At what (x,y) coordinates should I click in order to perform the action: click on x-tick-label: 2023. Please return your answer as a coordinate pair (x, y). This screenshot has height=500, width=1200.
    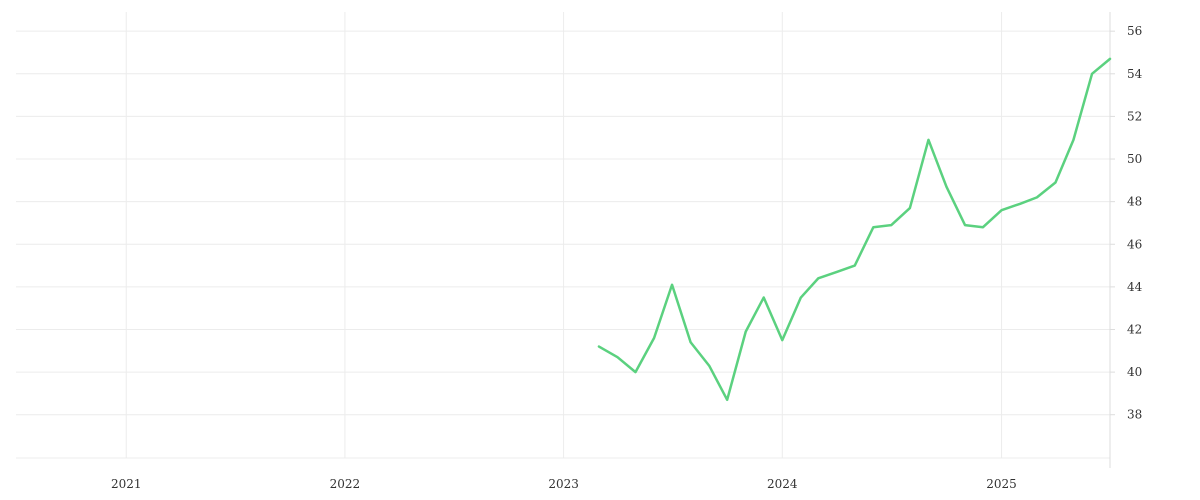
    Looking at the image, I should click on (563, 484).